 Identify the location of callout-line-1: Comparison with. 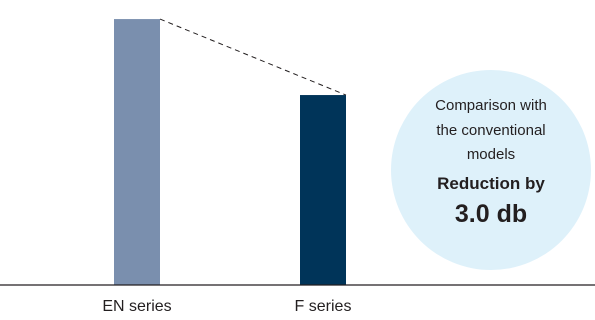
(491, 105).